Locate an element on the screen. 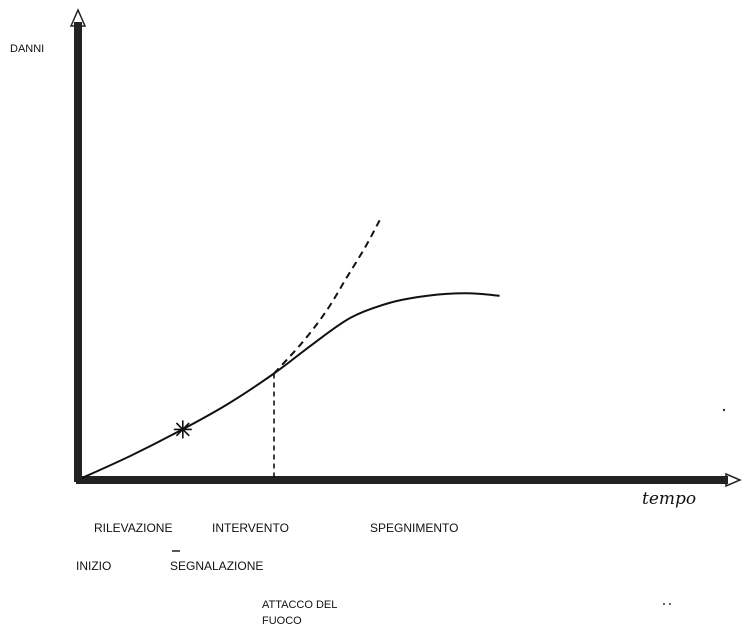 The height and width of the screenshot is (631, 742). annotation-inizio: INIZIO is located at coordinates (93, 566).